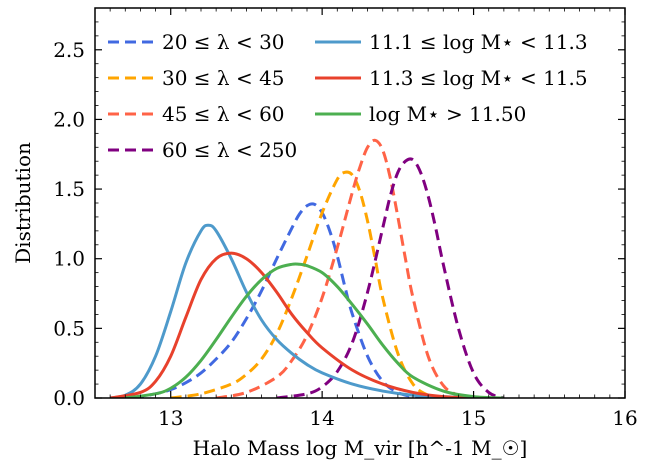  Describe the element at coordinates (170, 418) in the screenshot. I see `x-tick-label: 13` at that location.